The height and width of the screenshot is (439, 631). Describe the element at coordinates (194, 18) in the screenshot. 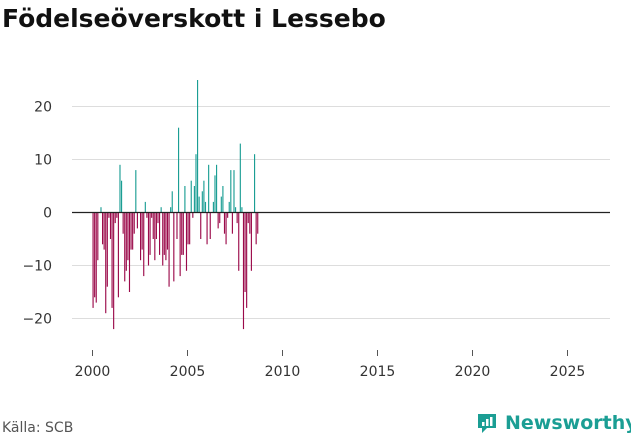

I see `chart-title: Födelseöverskott i Lessebo` at that location.